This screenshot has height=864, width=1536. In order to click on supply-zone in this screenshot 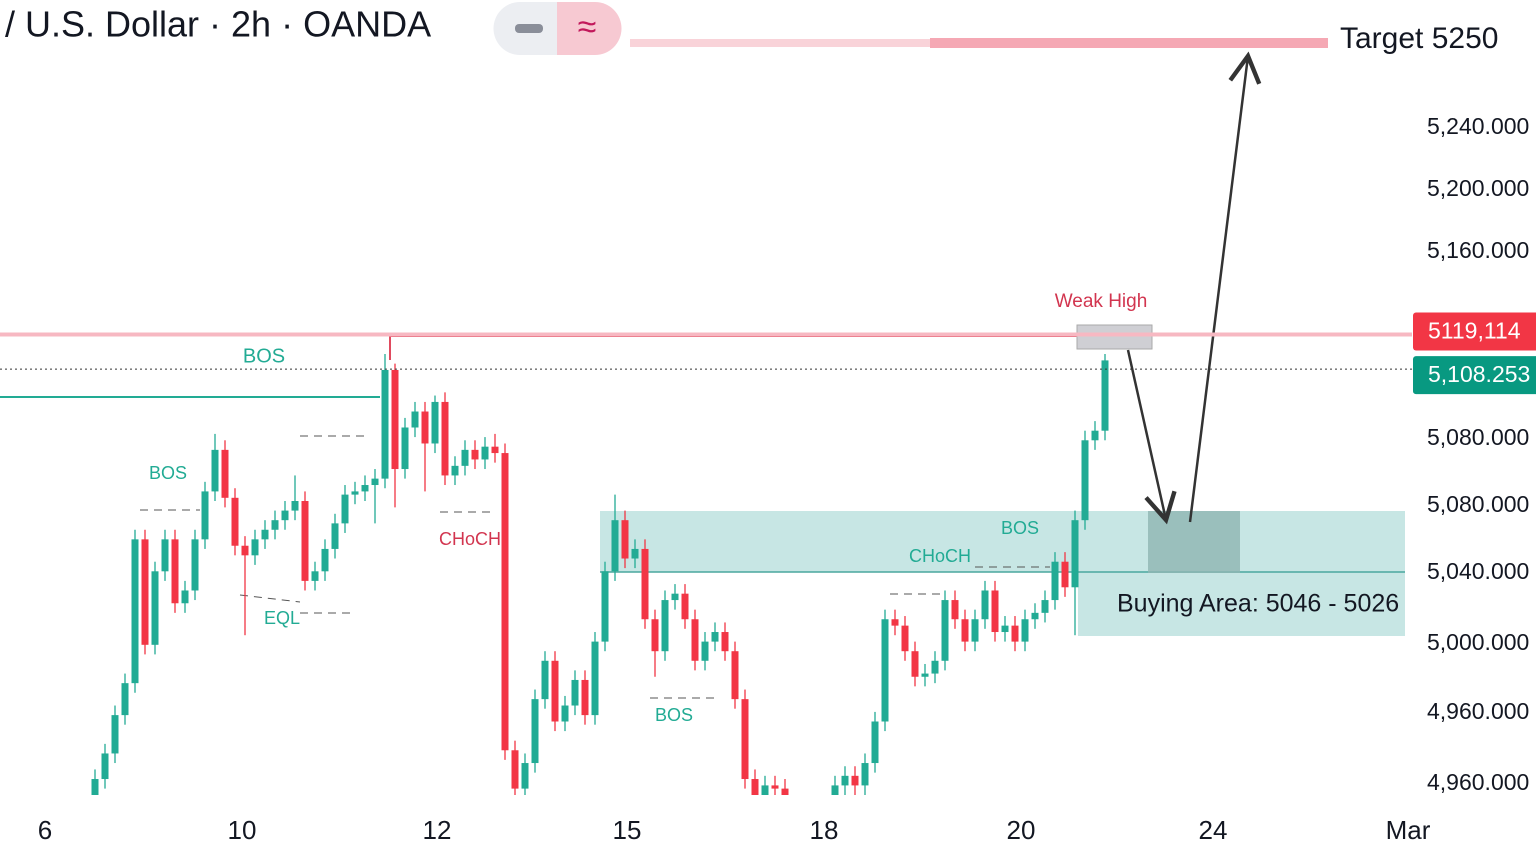, I will do `click(1002, 541)`.